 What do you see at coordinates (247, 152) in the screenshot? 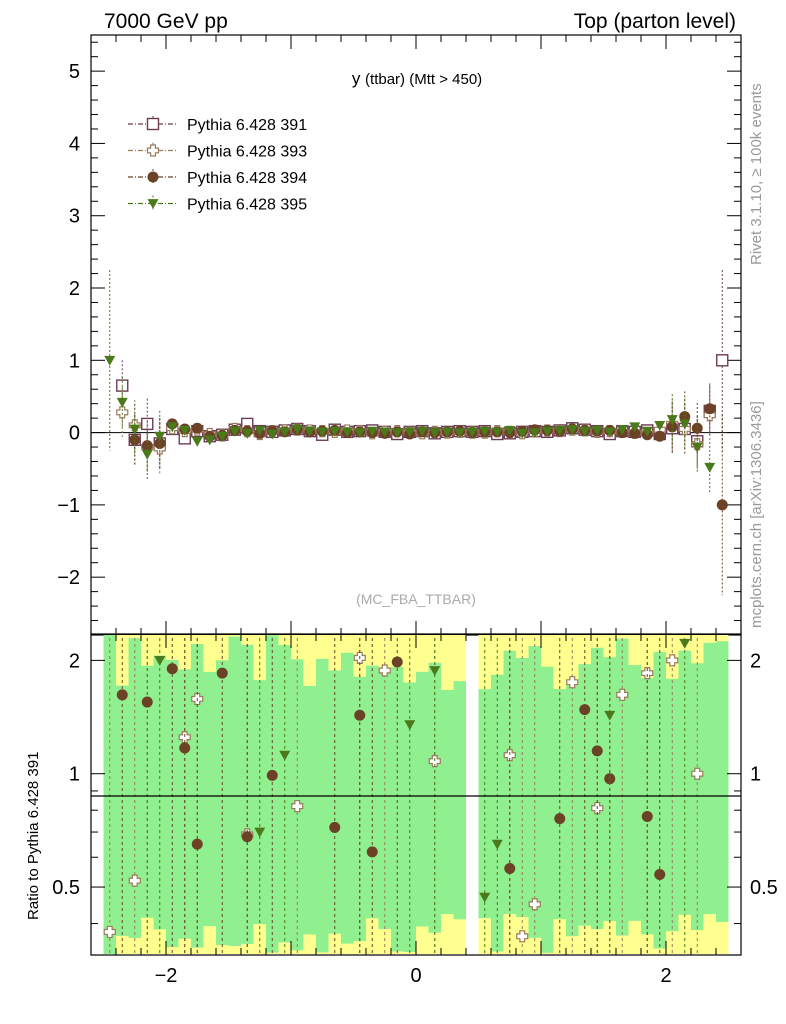
I see `legend-label: Pythia 6.428 393` at bounding box center [247, 152].